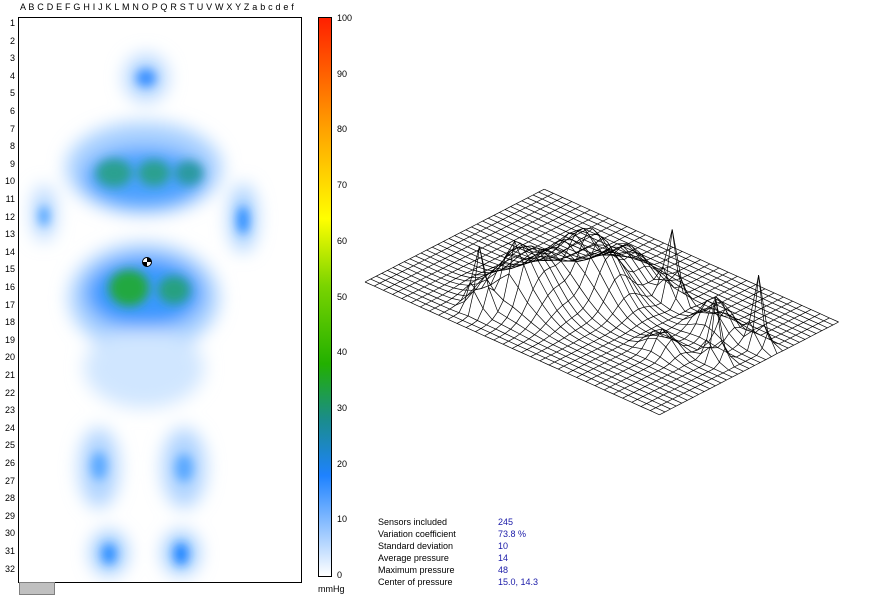 This screenshot has width=876, height=599. Describe the element at coordinates (506, 522) in the screenshot. I see `stat-value: 245` at that location.